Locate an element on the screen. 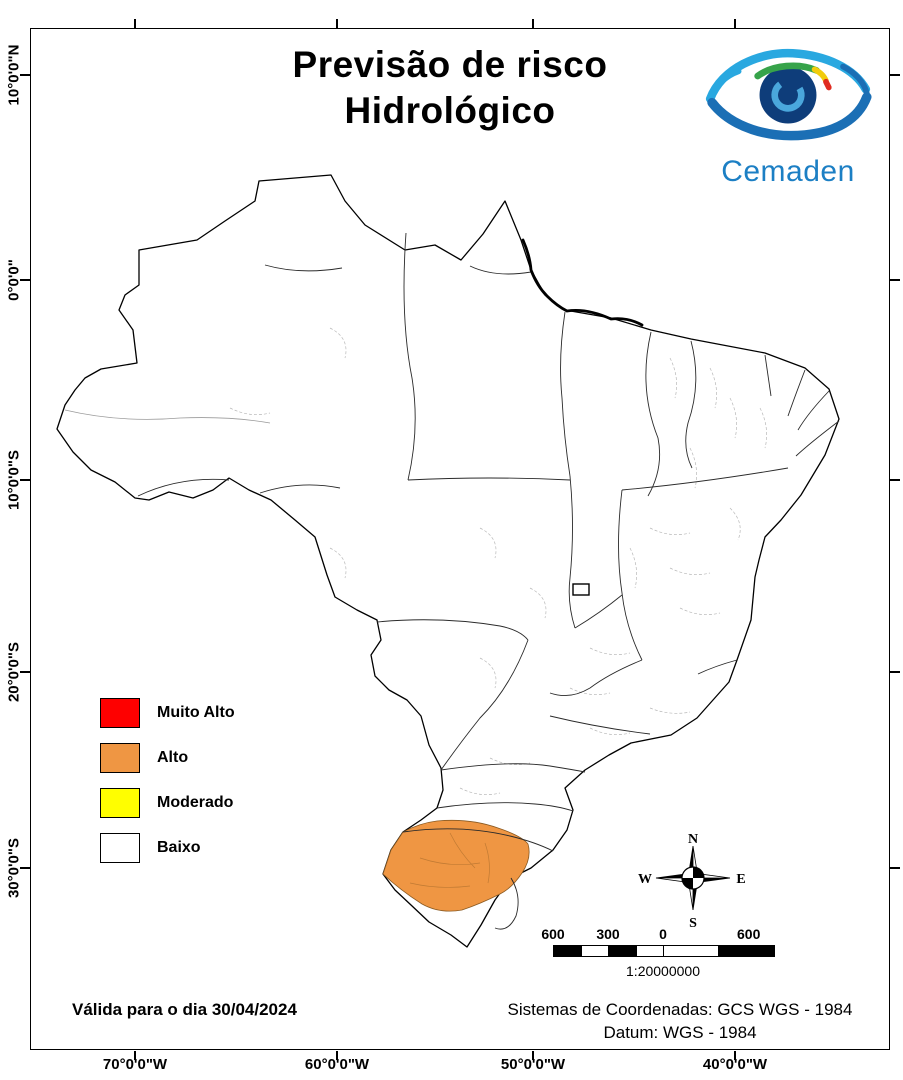 The height and width of the screenshot is (1080, 903). map-title-line2: Hidrológico is located at coordinates (450, 111).